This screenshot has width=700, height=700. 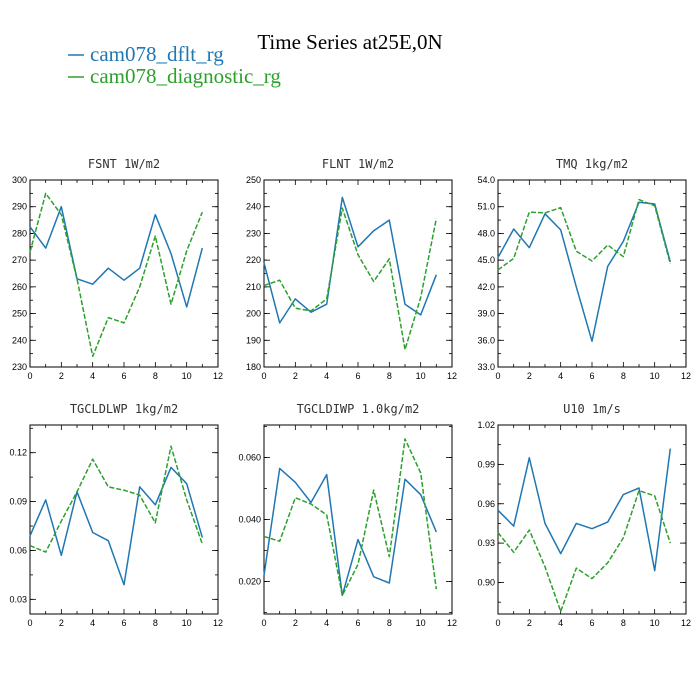 I want to click on y-tick-label: 42.0, so click(x=486, y=287).